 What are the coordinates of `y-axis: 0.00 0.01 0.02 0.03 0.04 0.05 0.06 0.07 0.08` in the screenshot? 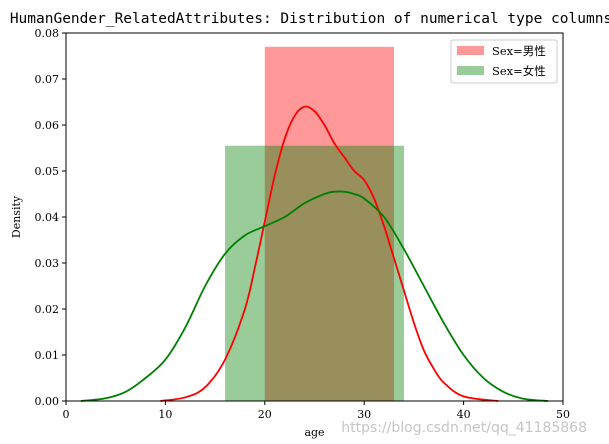 It's located at (50, 217).